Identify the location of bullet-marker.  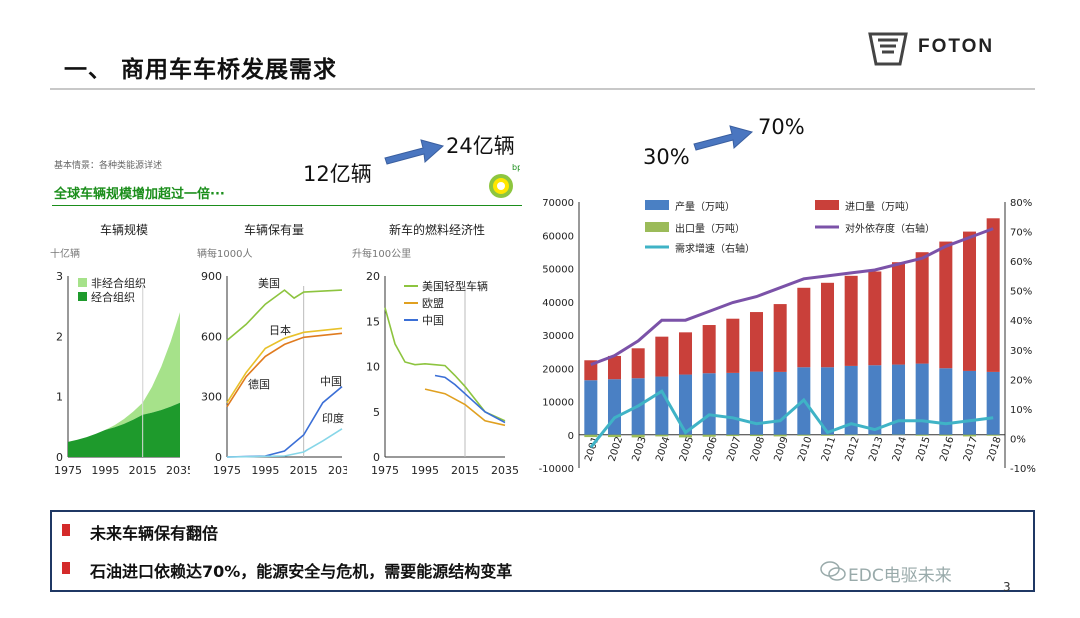
(66, 568).